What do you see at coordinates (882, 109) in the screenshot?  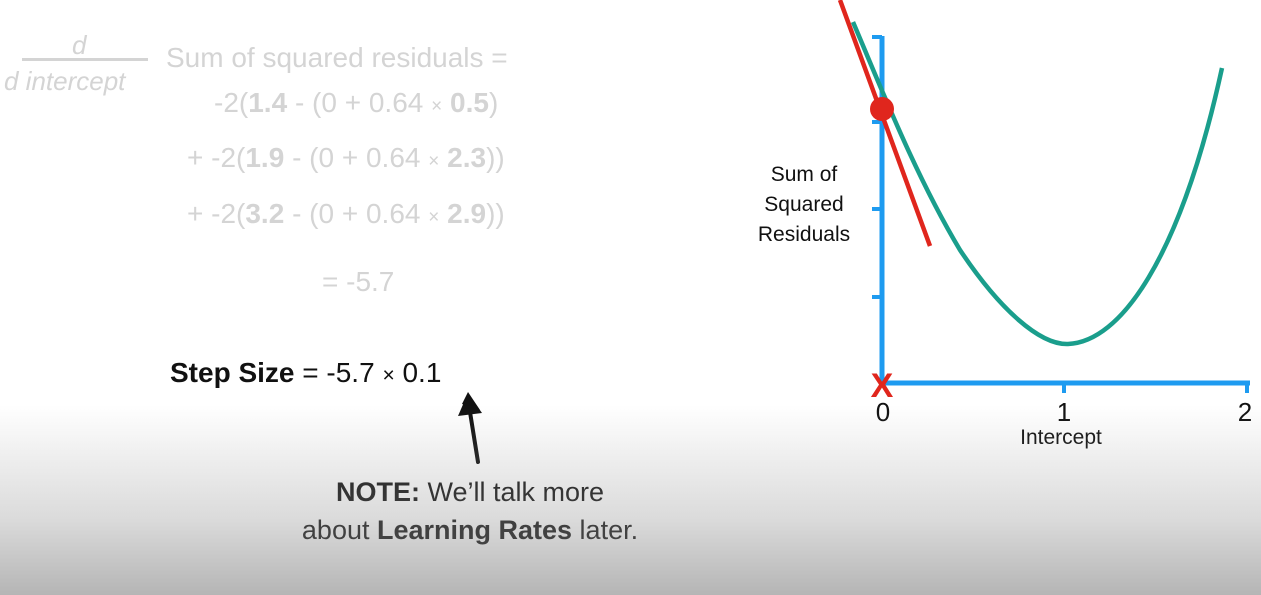 I see `current-point` at bounding box center [882, 109].